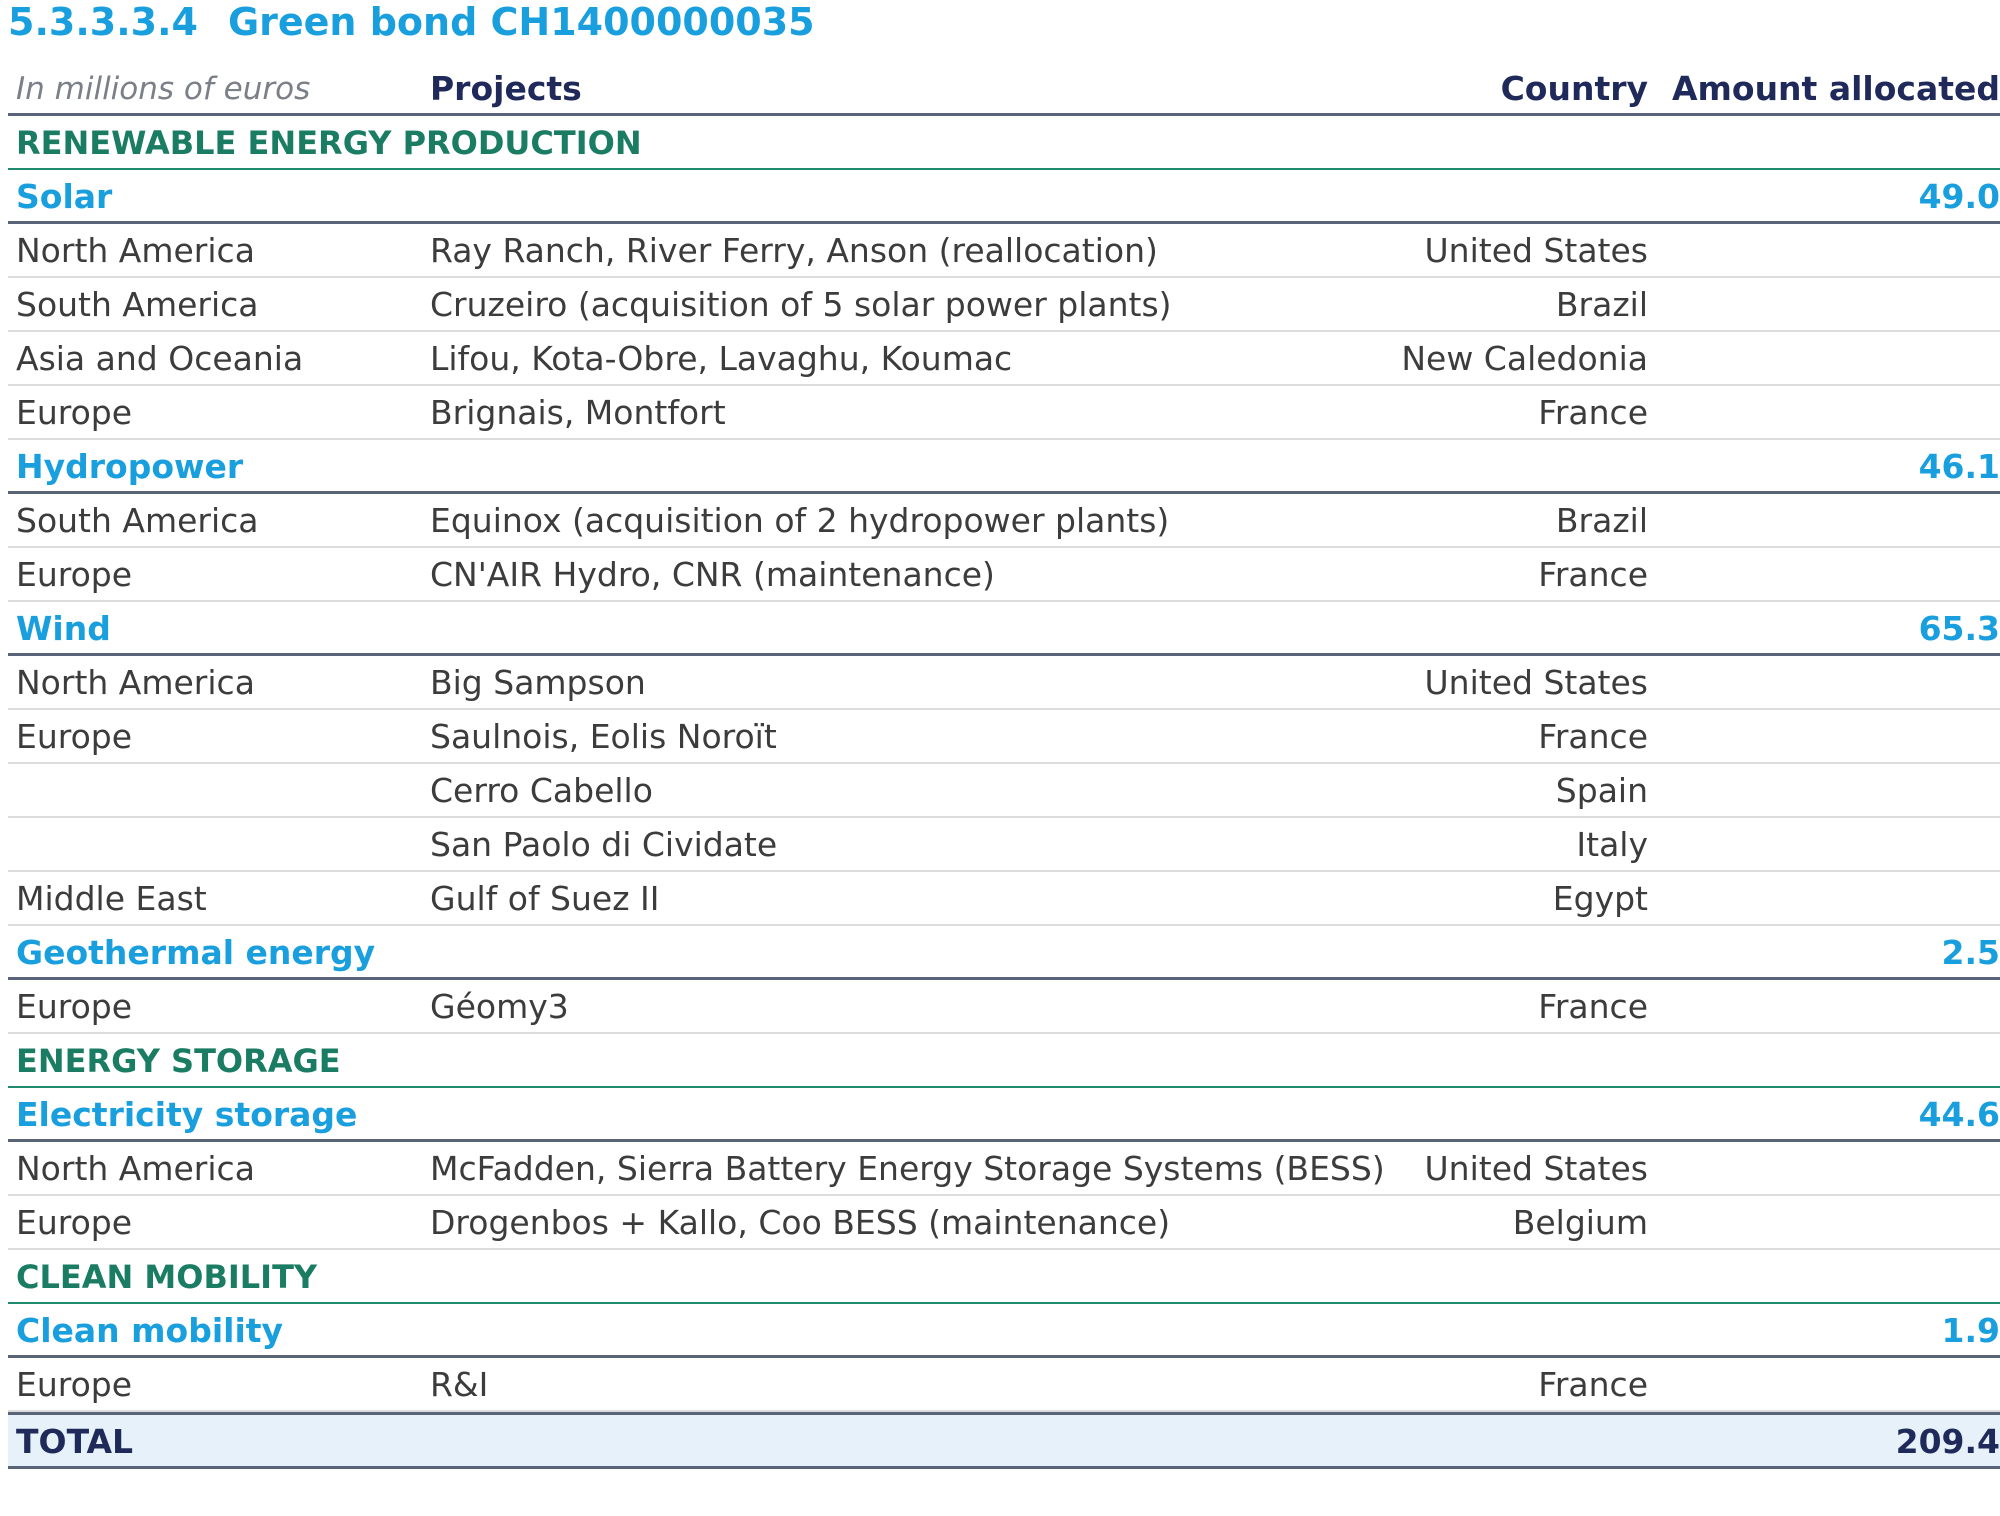  I want to click on country-cell: New Caledonia, so click(1524, 358).